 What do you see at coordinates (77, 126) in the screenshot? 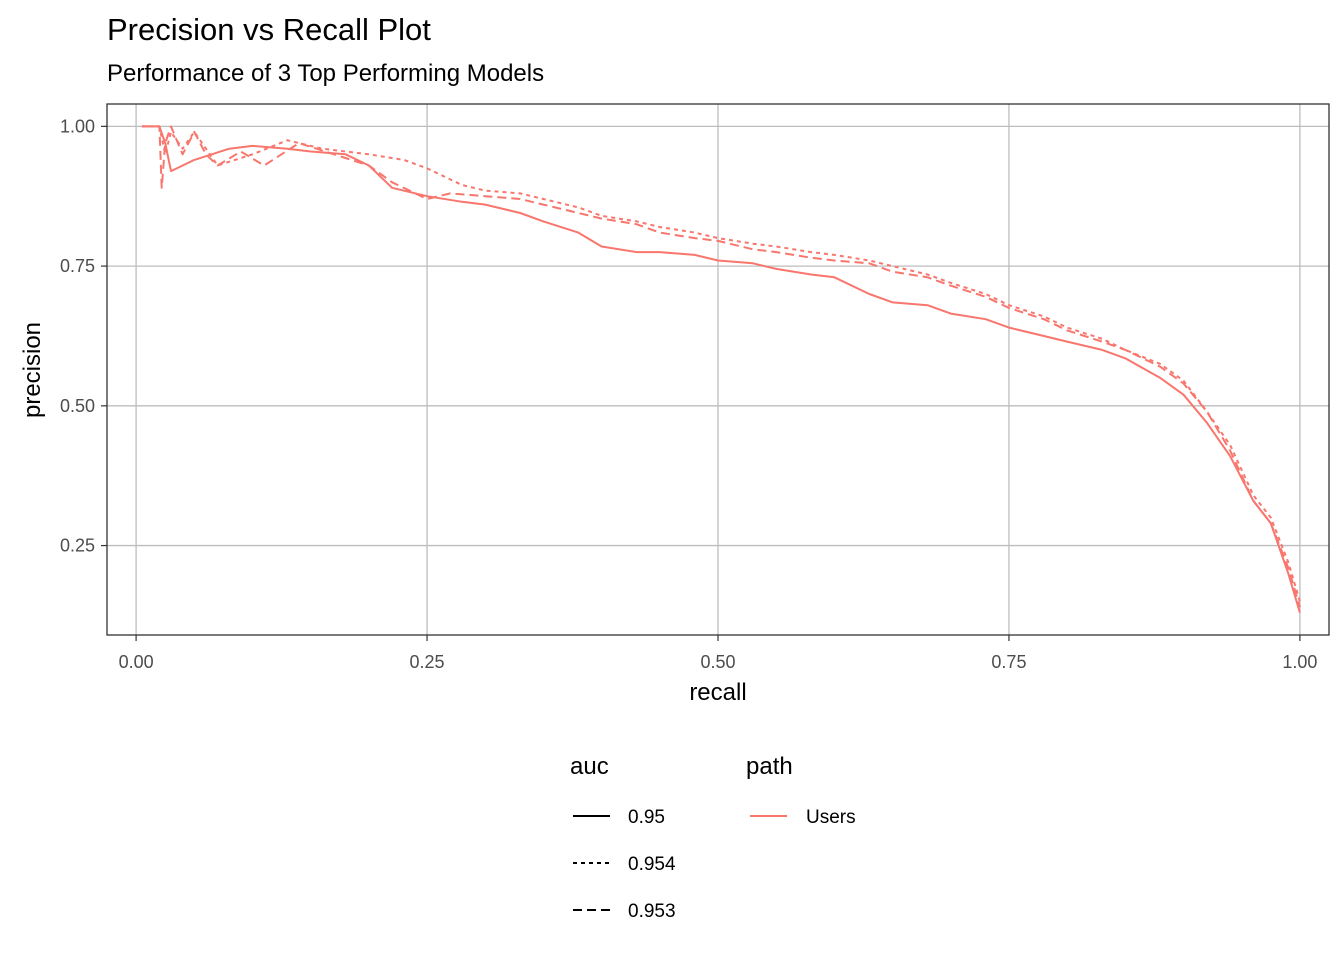
I see `y-tick-label: 1.00` at bounding box center [77, 126].